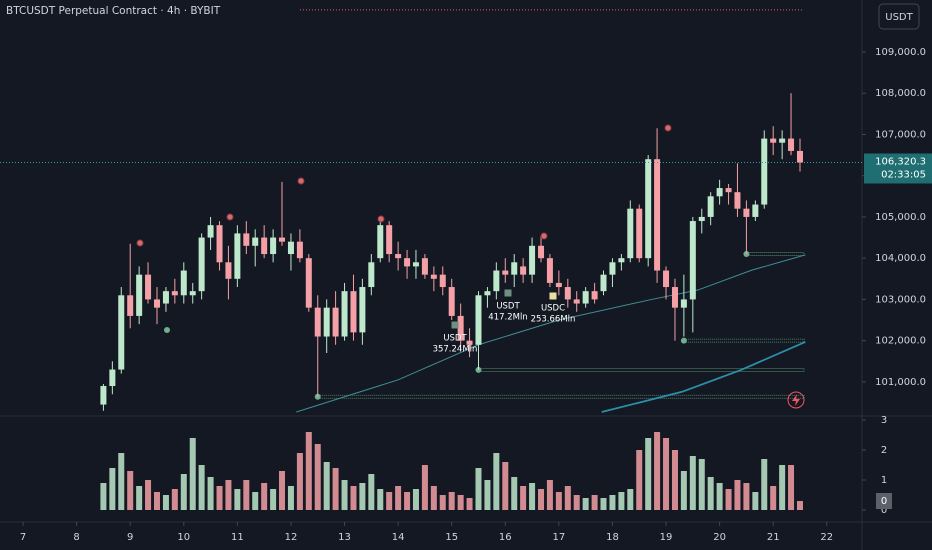 The image size is (932, 550). What do you see at coordinates (237, 537) in the screenshot?
I see `x-tick-label: 11` at bounding box center [237, 537].